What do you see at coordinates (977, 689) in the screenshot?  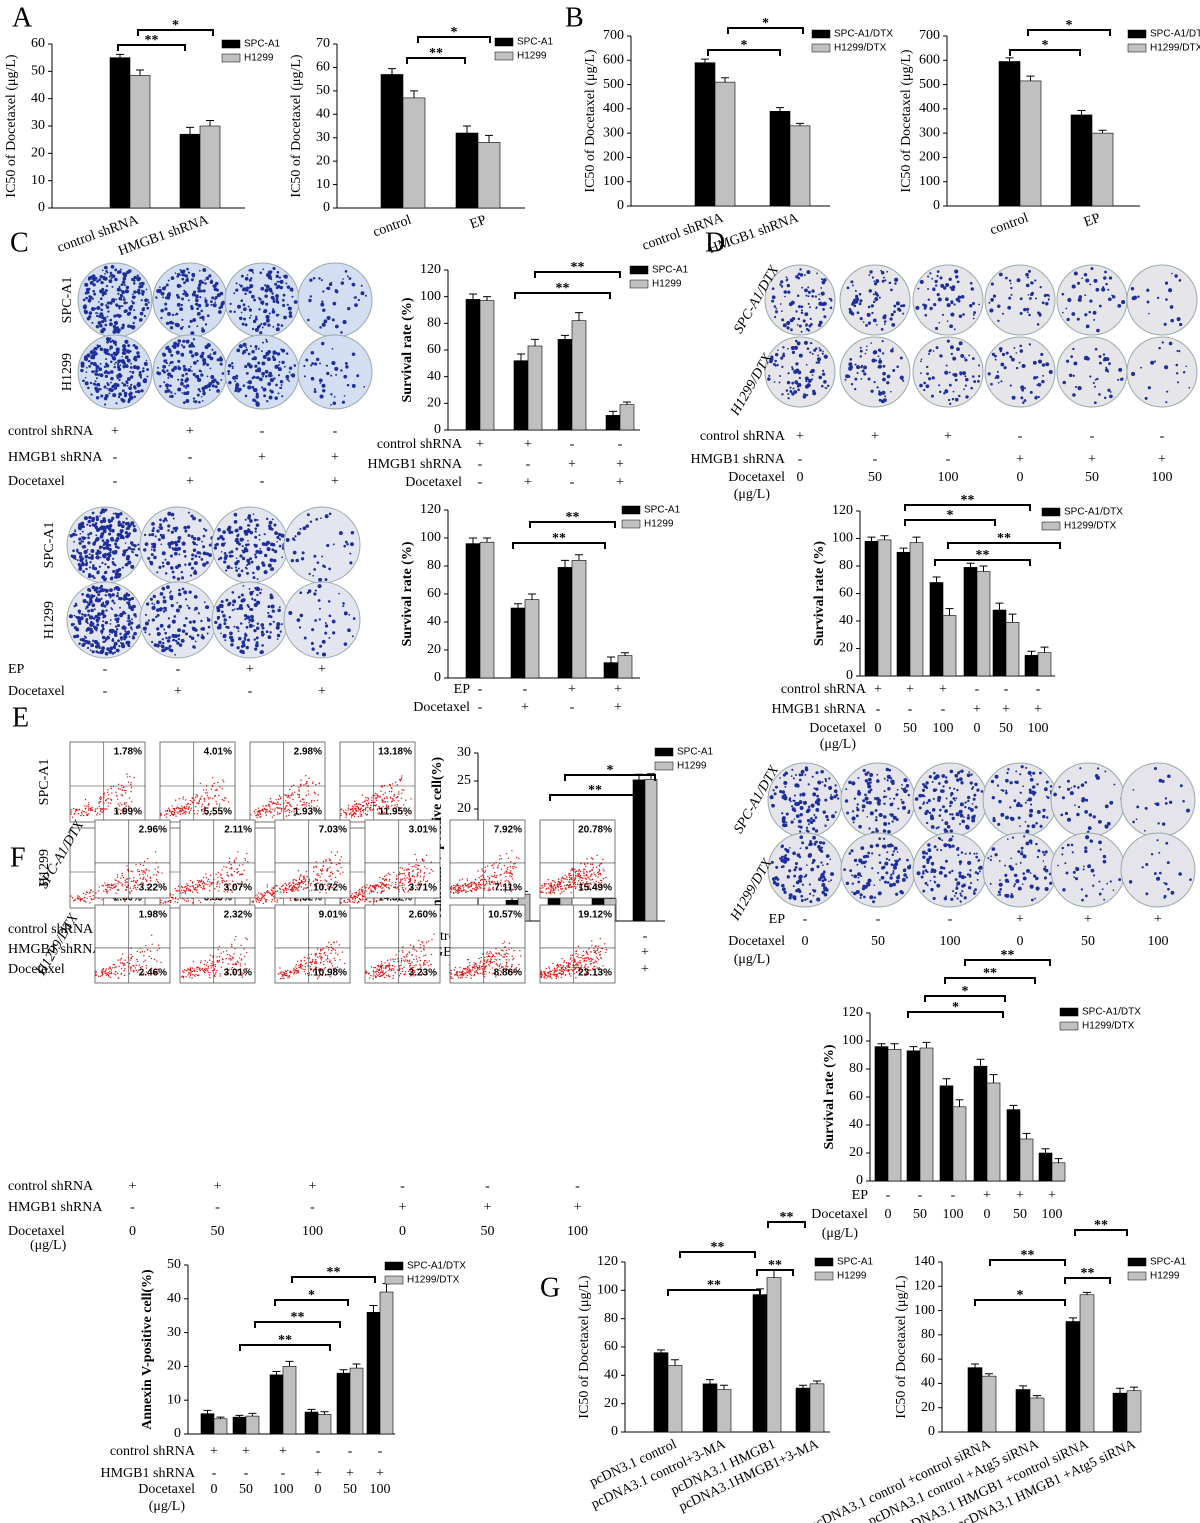 I see `treatment-mark: -` at bounding box center [977, 689].